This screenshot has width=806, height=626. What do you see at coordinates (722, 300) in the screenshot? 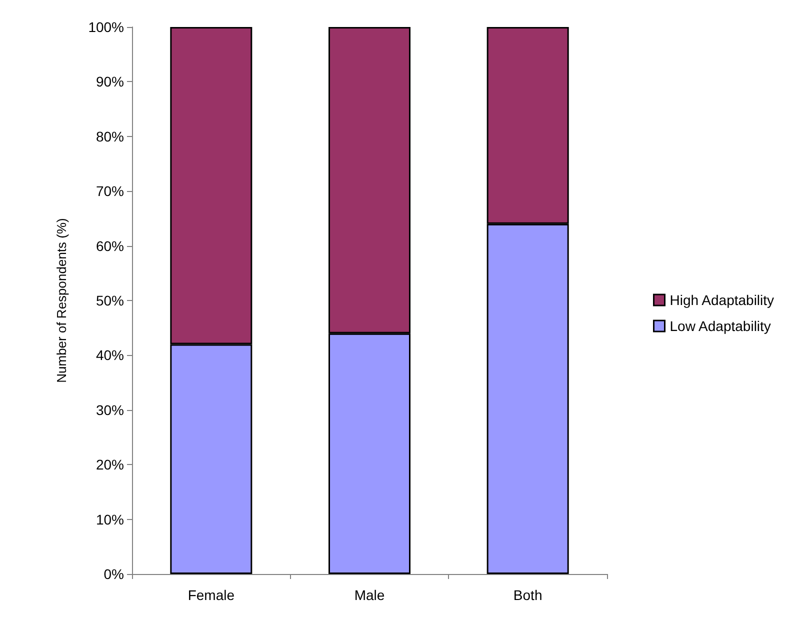
I see `legend-label: High Adaptability` at bounding box center [722, 300].